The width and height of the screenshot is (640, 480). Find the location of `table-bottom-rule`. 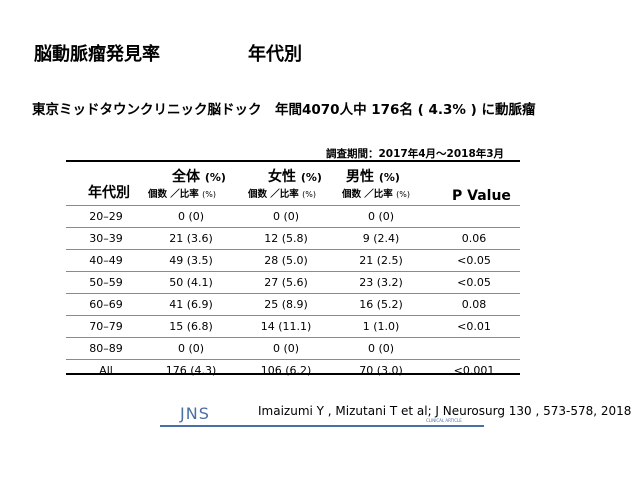

table-bottom-rule is located at coordinates (293, 374).